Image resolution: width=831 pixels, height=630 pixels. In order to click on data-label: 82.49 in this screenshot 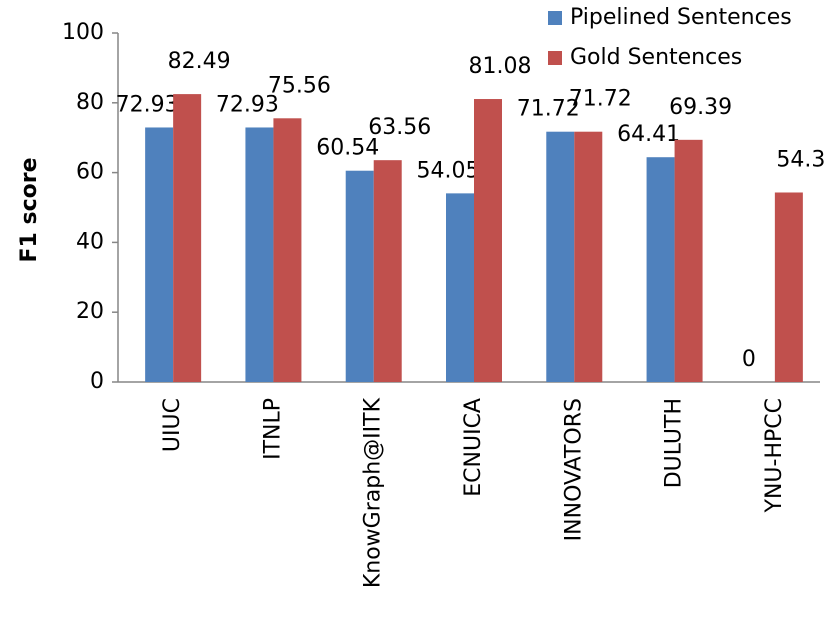, I will do `click(199, 61)`.